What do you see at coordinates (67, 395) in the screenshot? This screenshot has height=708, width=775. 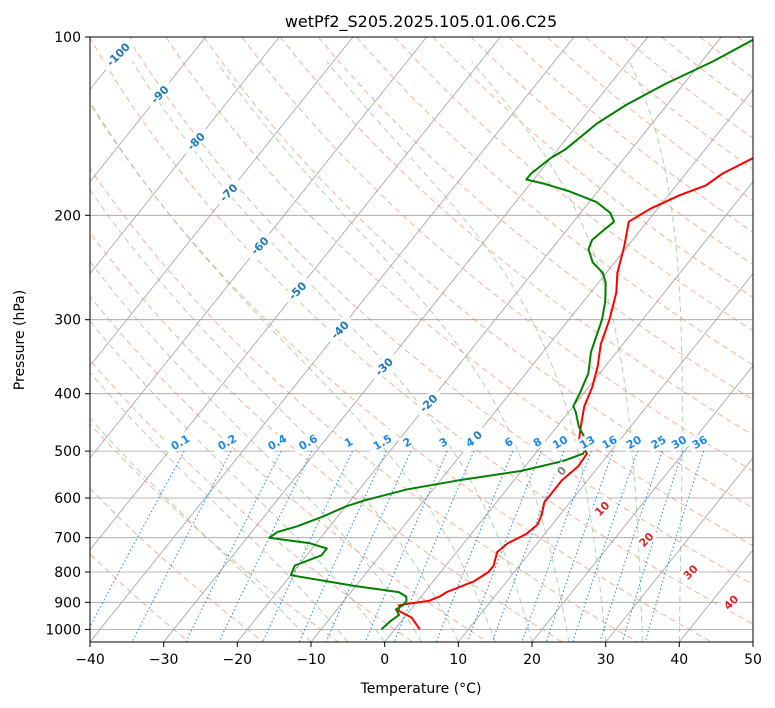 I see `y-tick-label: 400` at bounding box center [67, 395].